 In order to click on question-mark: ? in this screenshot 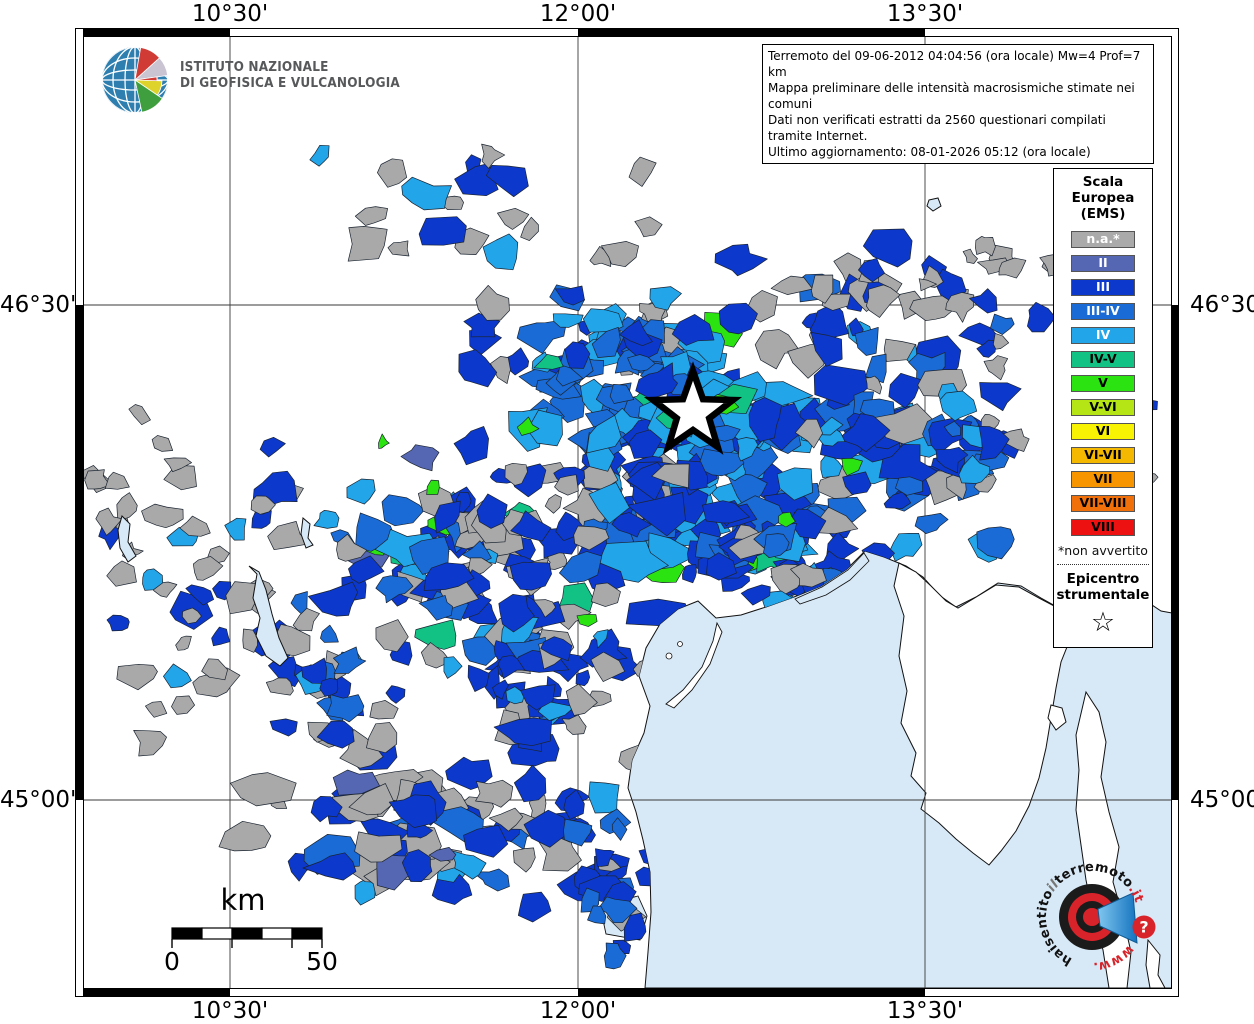, I will do `click(1143, 927)`.